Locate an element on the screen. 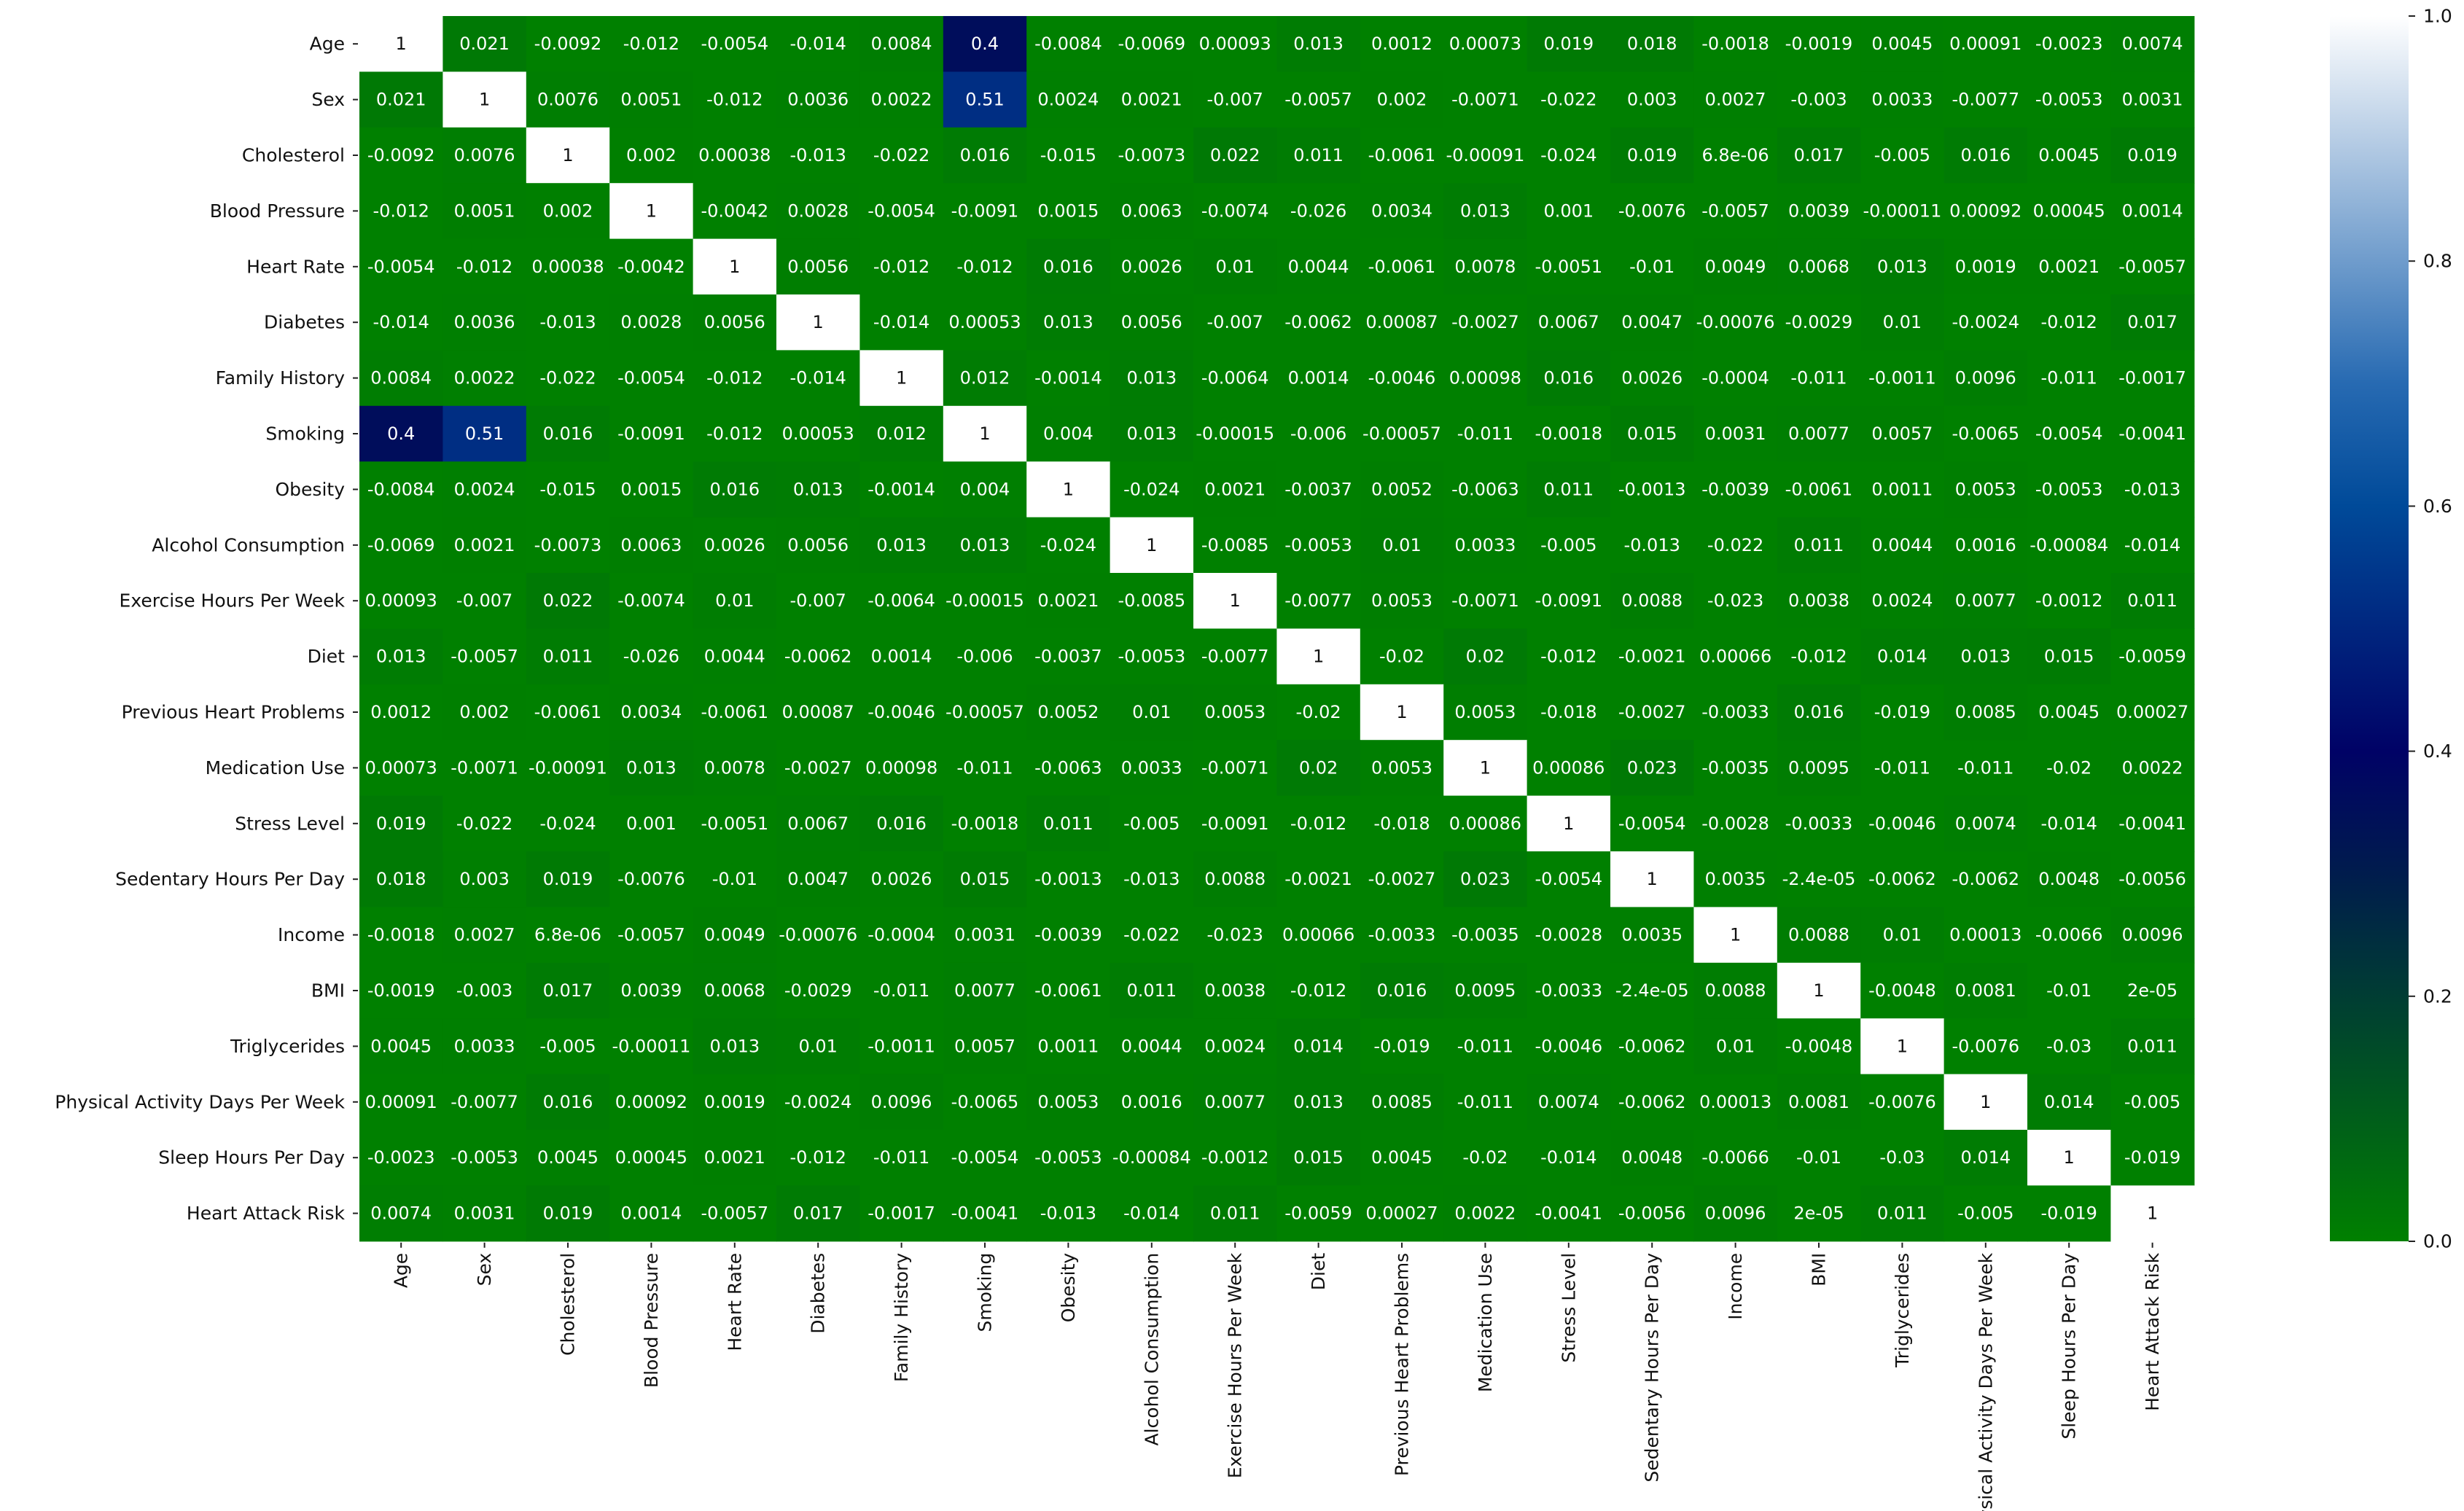 Image resolution: width=2464 pixels, height=1511 pixels. cell-value-label: 0.00027 is located at coordinates (2152, 712).